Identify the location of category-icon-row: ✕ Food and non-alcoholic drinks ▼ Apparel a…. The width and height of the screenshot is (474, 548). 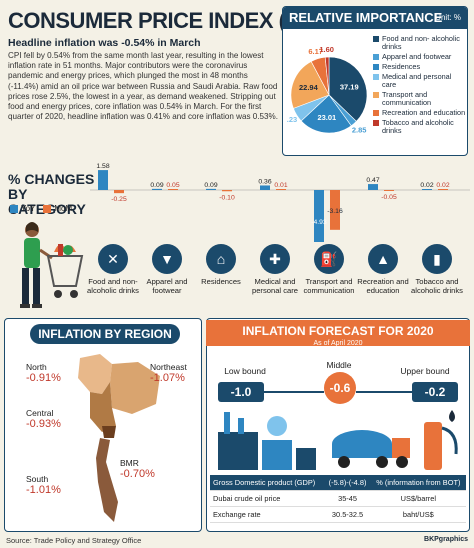
(278, 279).